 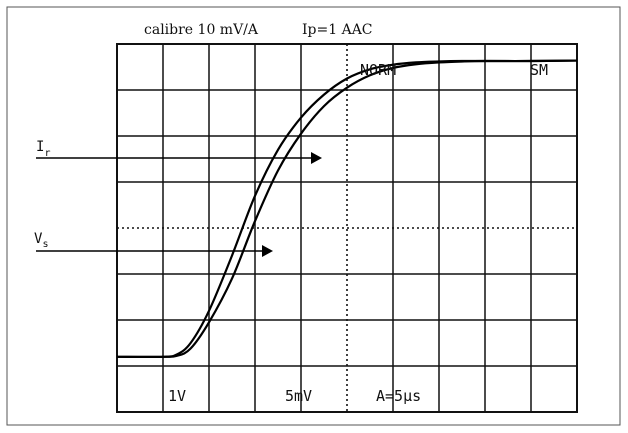 I want to click on label-sm: SM, so click(x=539, y=70).